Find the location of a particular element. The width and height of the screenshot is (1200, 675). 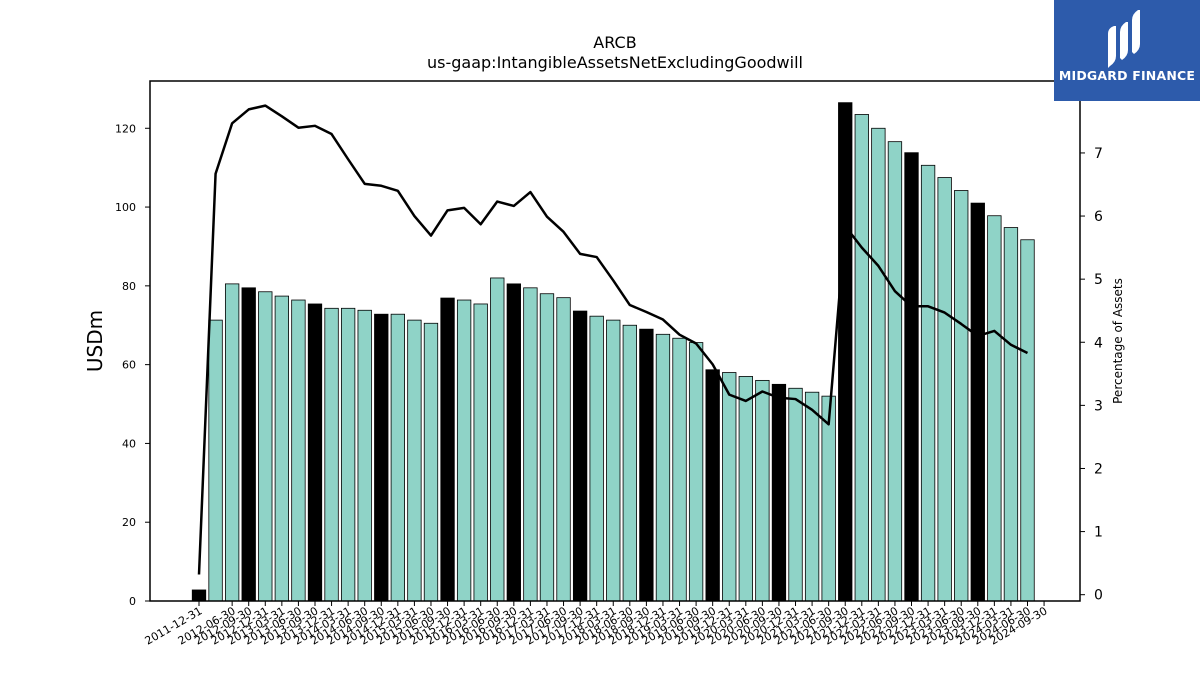

y-left-tick-label: 40 is located at coordinates (129, 443).